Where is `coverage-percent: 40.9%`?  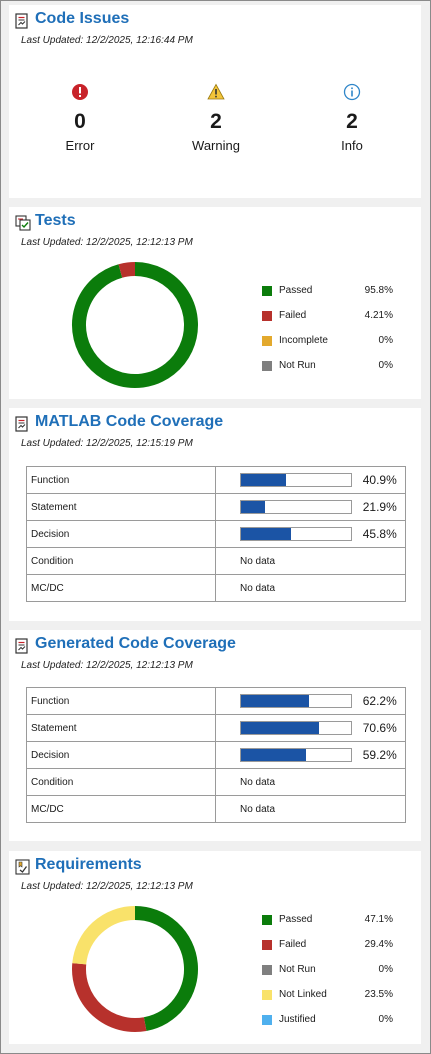 coverage-percent: 40.9% is located at coordinates (379, 480).